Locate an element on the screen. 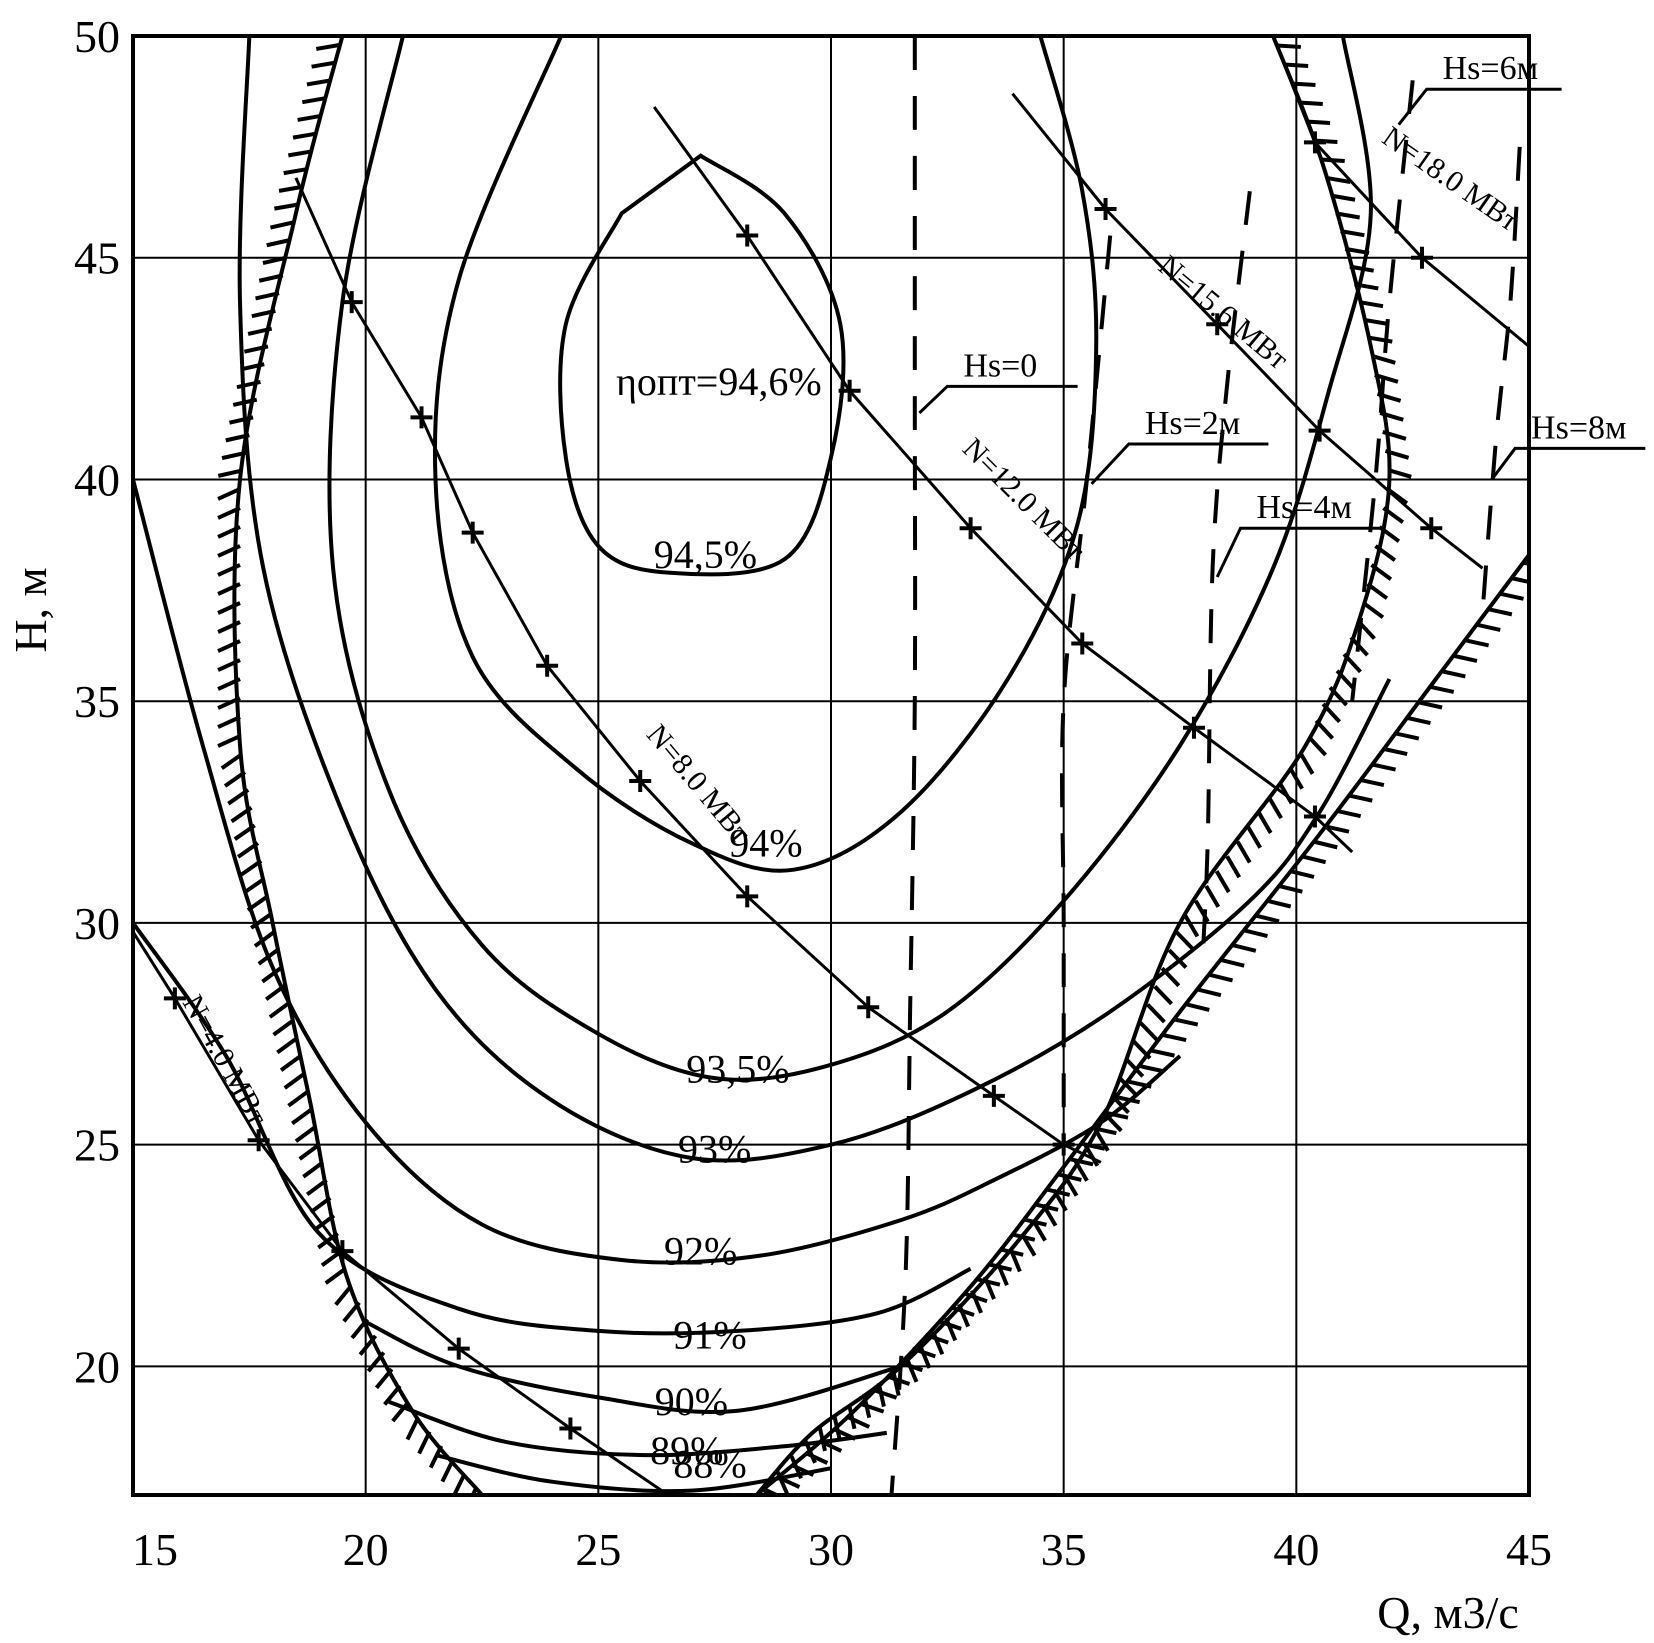 The image size is (1654, 1643). efficiency-label: 92% is located at coordinates (700, 1250).